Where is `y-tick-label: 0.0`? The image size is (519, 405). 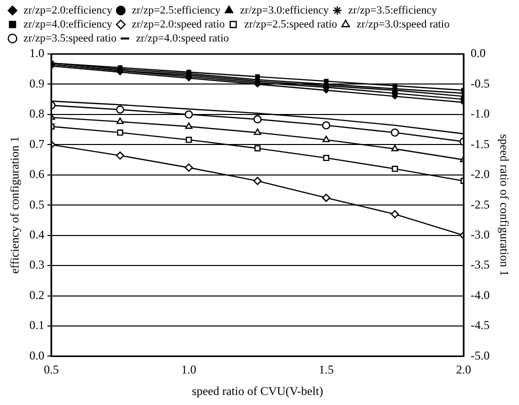
y-tick-label: 0.0 is located at coordinates (36, 355).